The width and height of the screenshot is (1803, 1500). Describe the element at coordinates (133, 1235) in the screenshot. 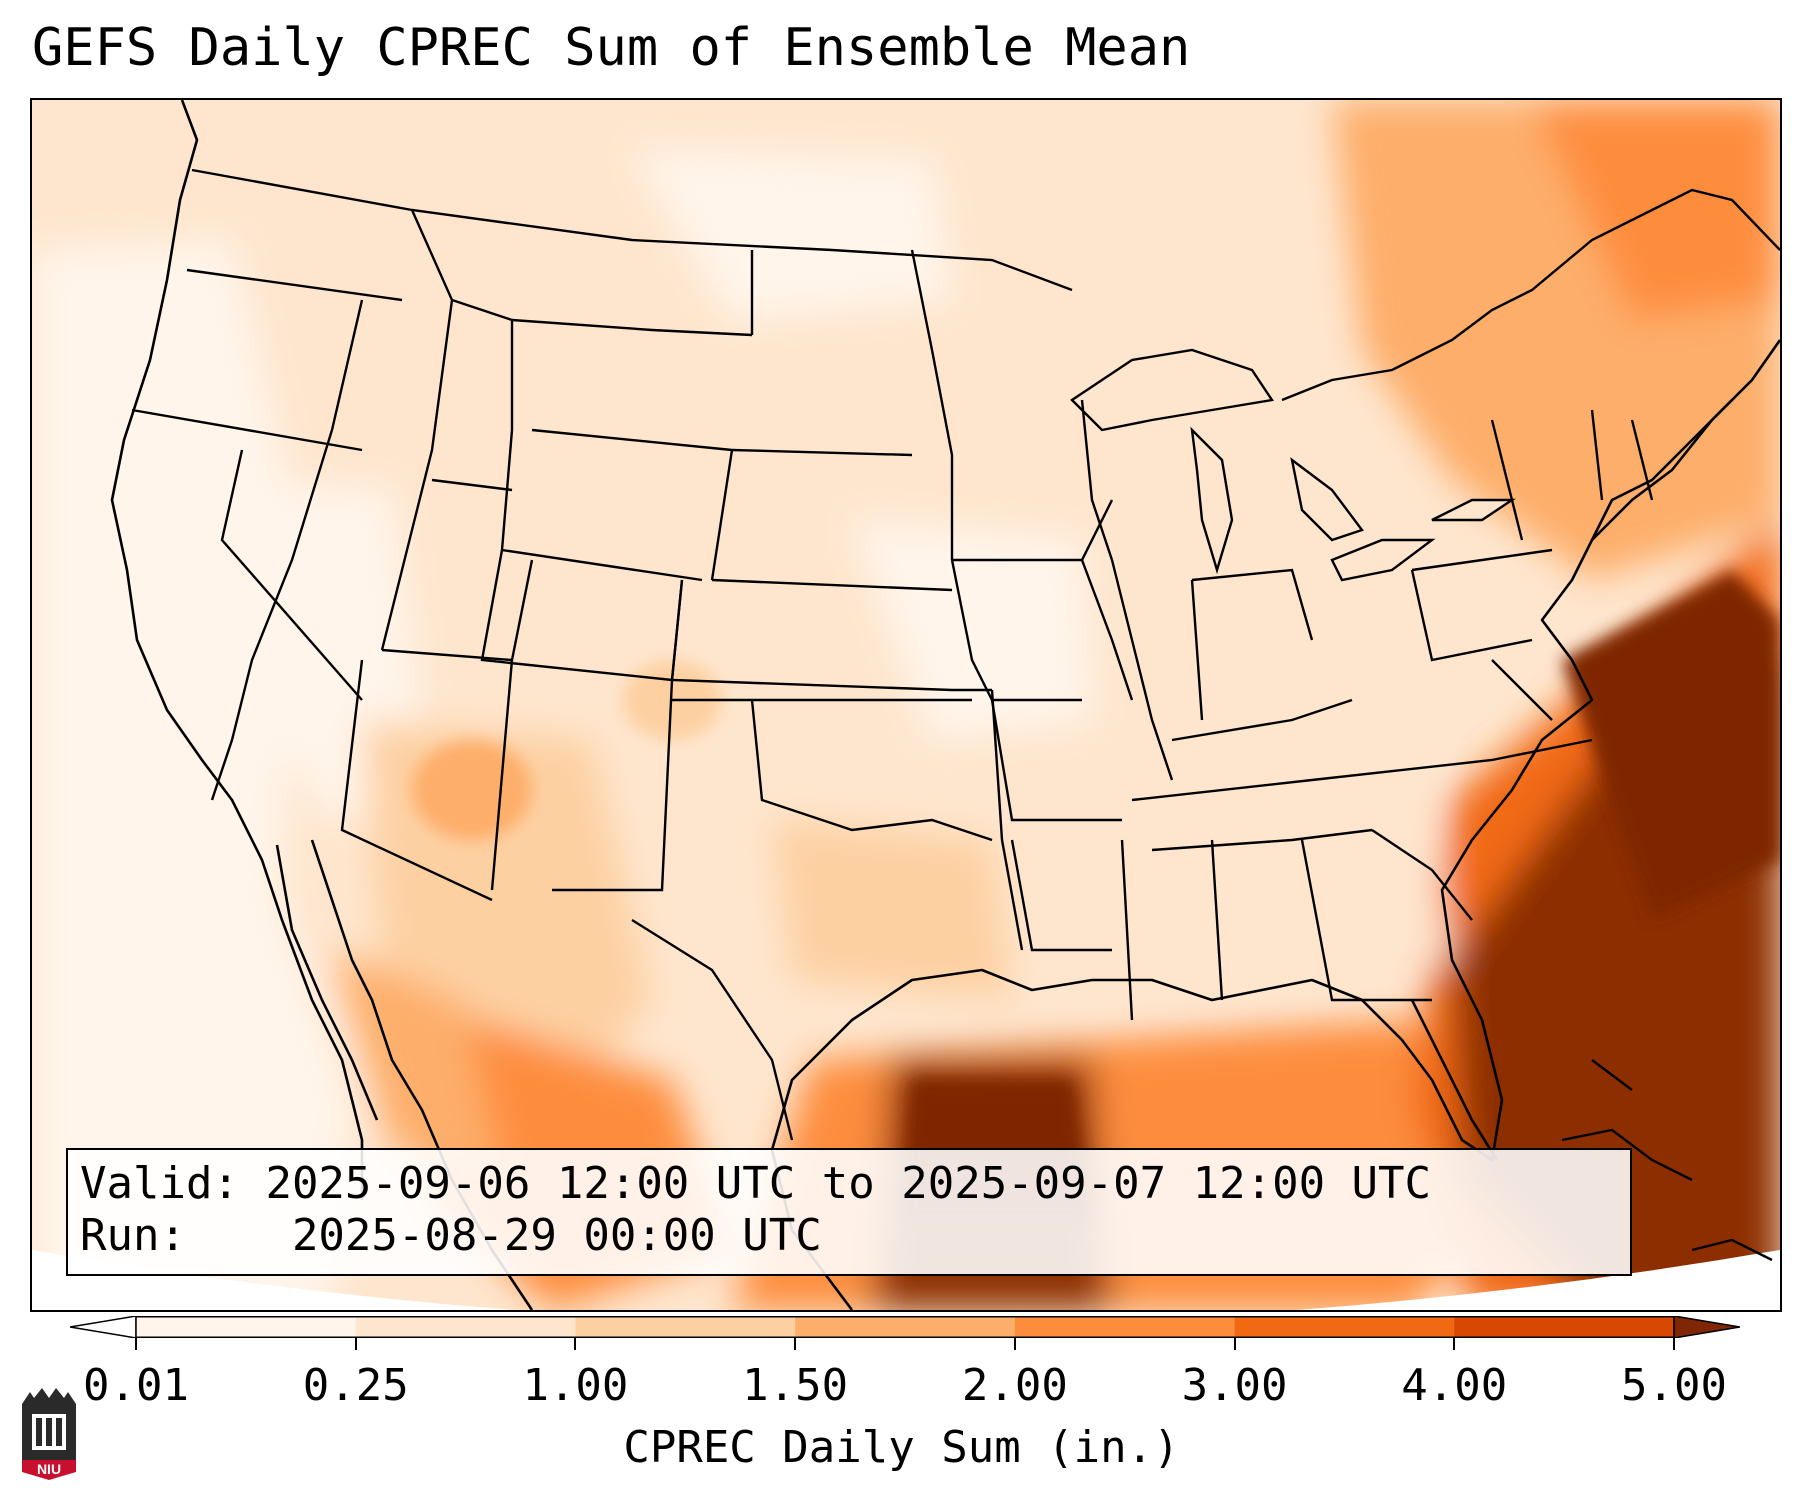

I see `run-label: Run:` at that location.